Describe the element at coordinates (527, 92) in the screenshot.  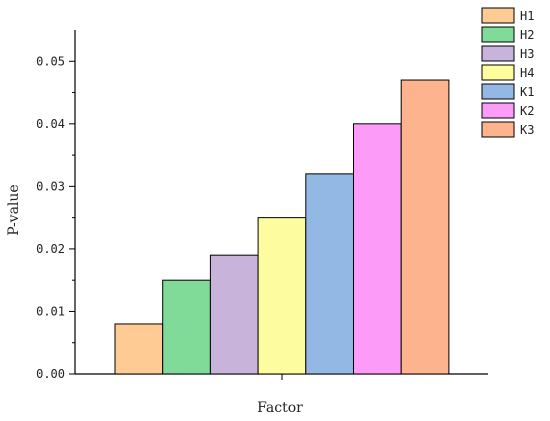
I see `legend-label-k1: K1` at that location.